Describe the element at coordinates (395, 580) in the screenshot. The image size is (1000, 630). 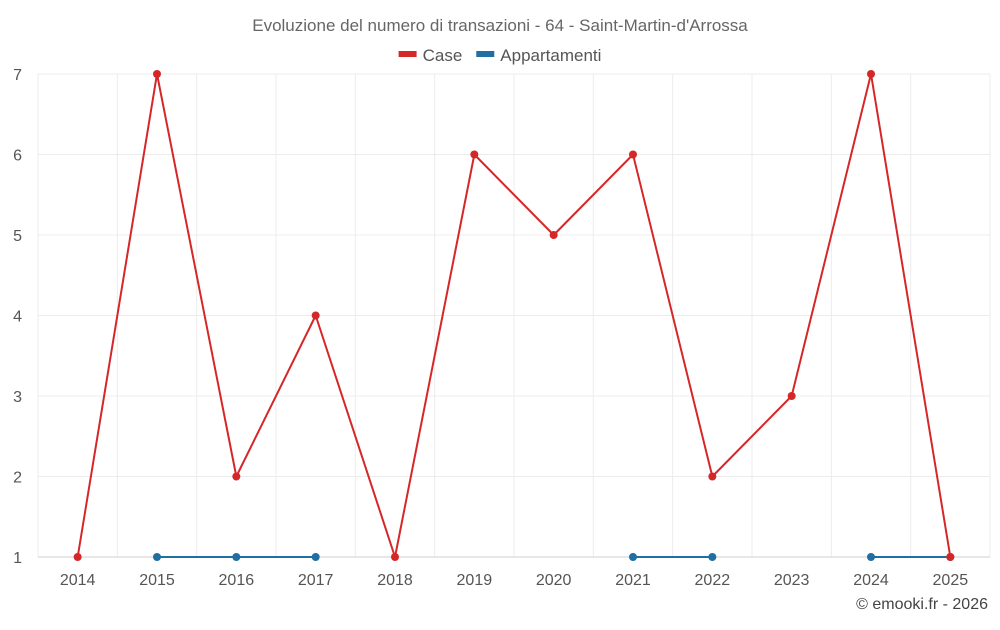
I see `x-tick-label: 2018` at that location.